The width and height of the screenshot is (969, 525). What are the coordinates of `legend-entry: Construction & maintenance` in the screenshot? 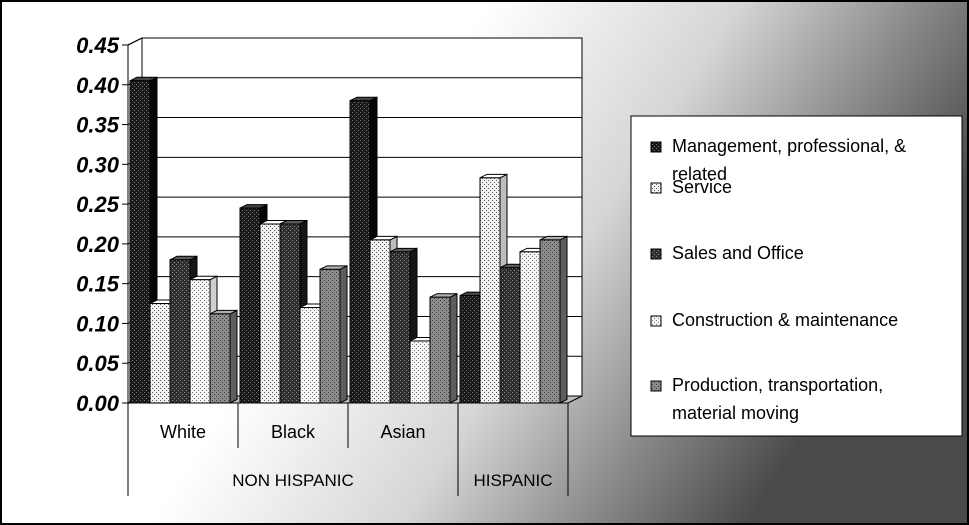 It's located at (774, 320).